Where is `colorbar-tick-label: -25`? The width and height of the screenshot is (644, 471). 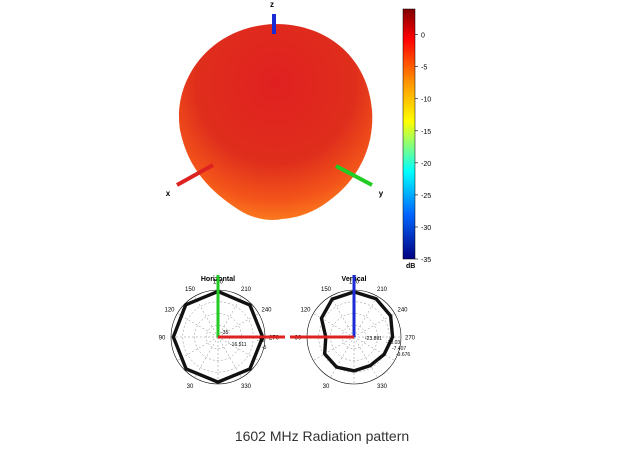
colorbar-tick-label: -25 is located at coordinates (426, 196).